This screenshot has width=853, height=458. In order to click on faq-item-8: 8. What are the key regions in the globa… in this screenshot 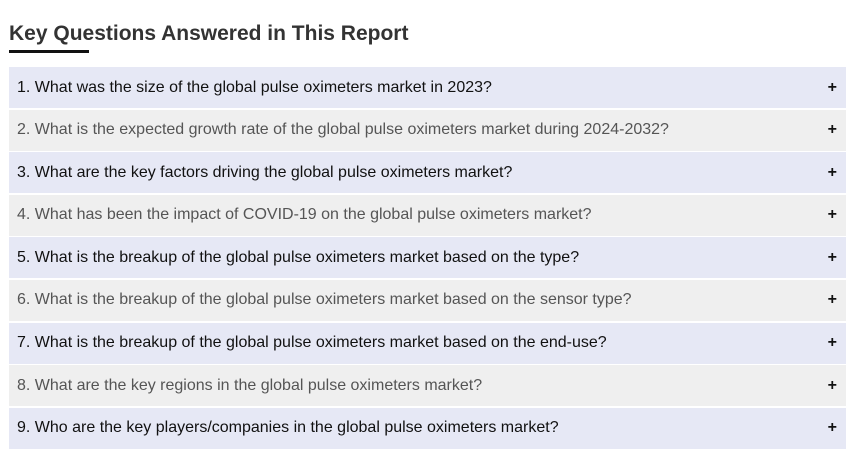, I will do `click(427, 386)`.